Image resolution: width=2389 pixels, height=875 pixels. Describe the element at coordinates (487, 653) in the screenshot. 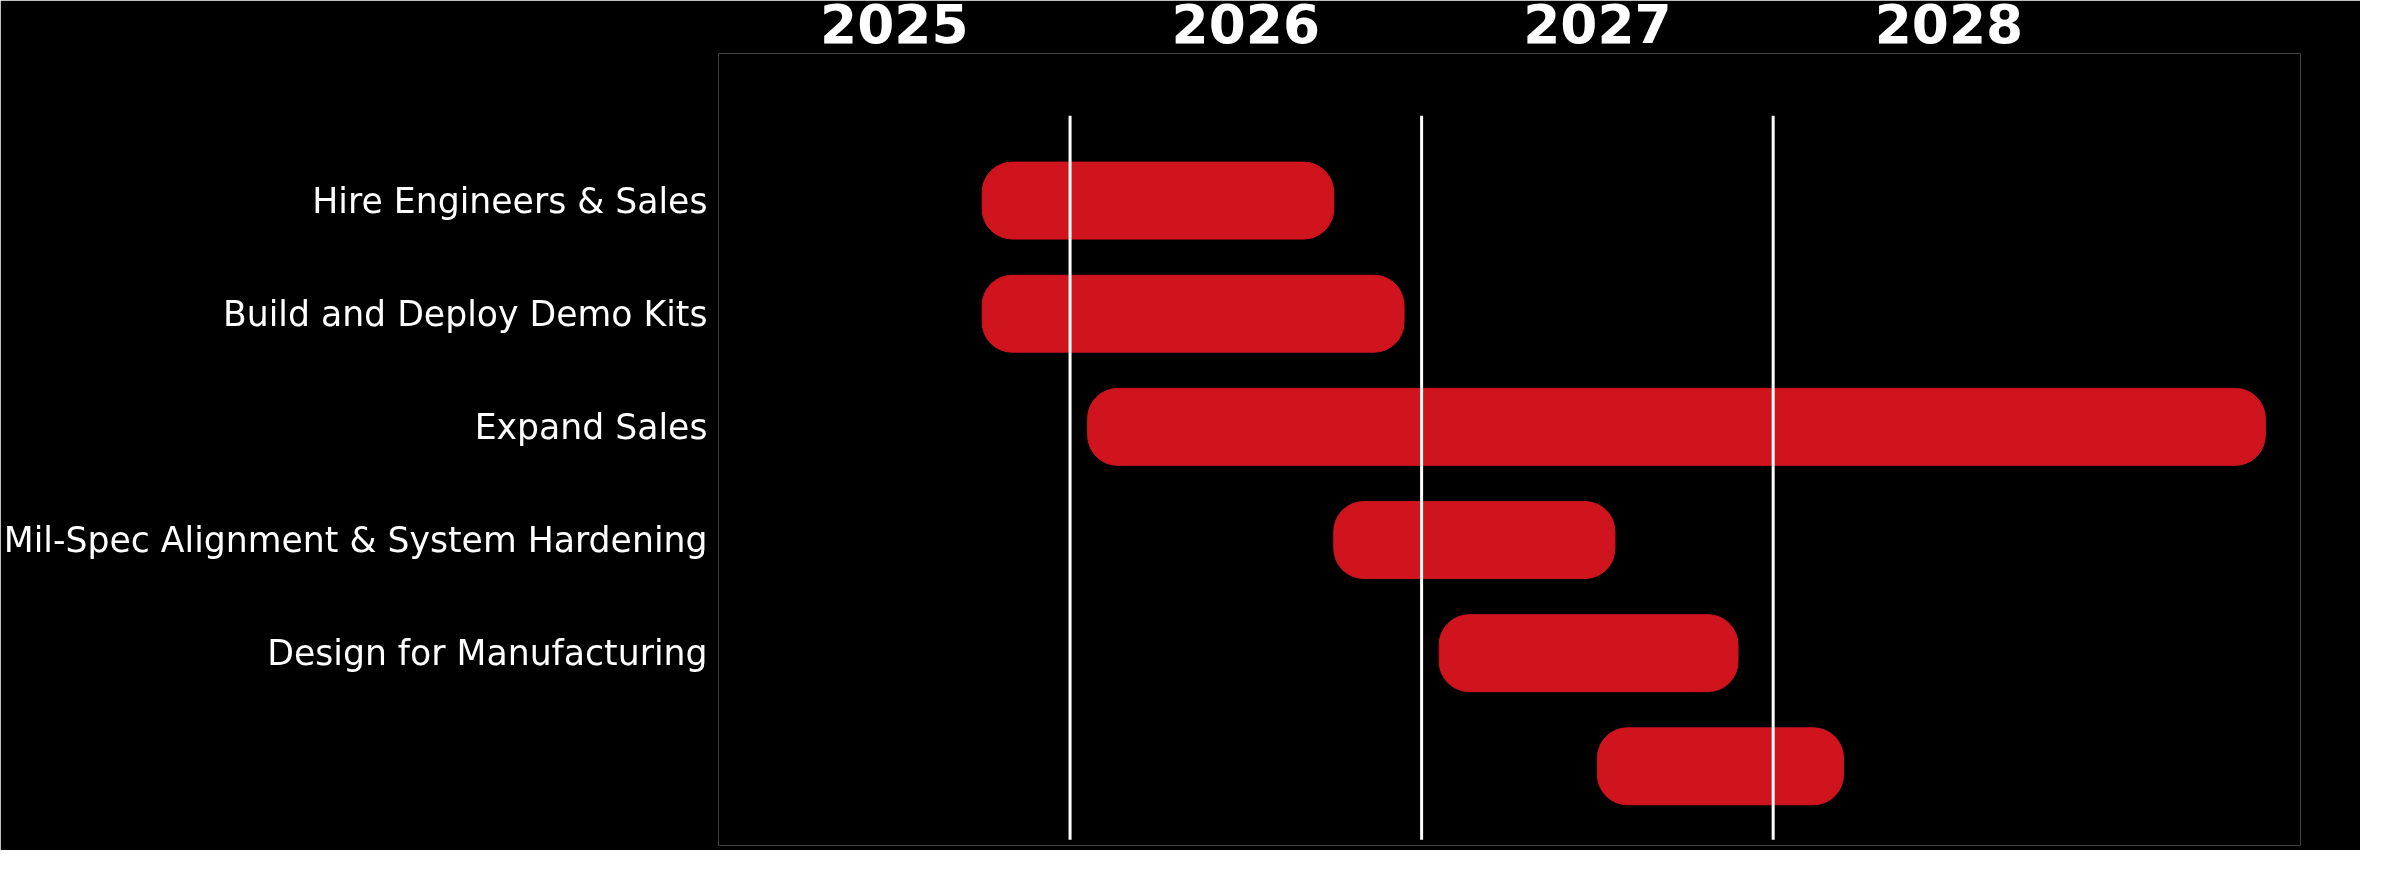

I see `y-tick-label: Design for Manufacturing` at that location.